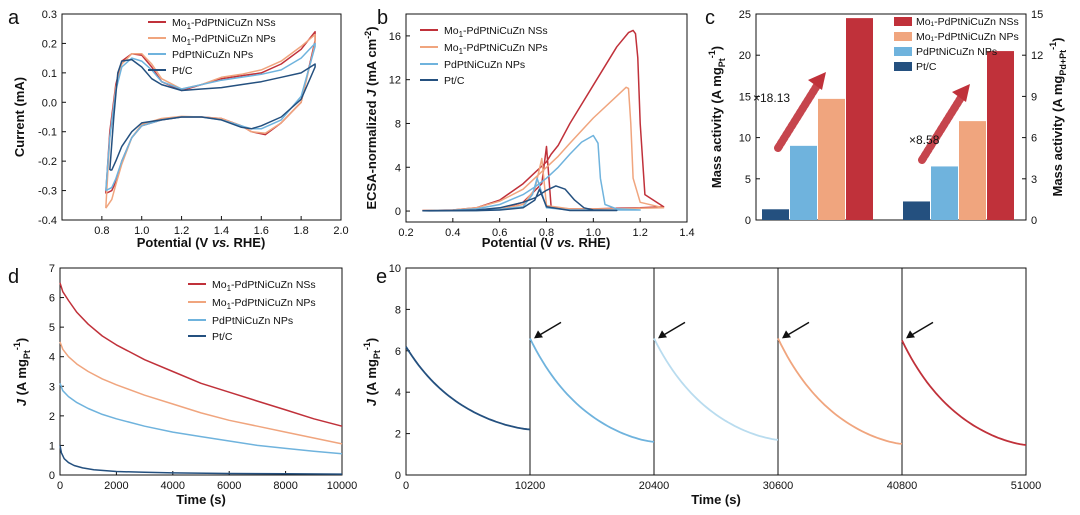 Image resolution: width=1080 pixels, height=515 pixels. I want to click on panel-a-ytick-label: -0.4, so click(47, 221).